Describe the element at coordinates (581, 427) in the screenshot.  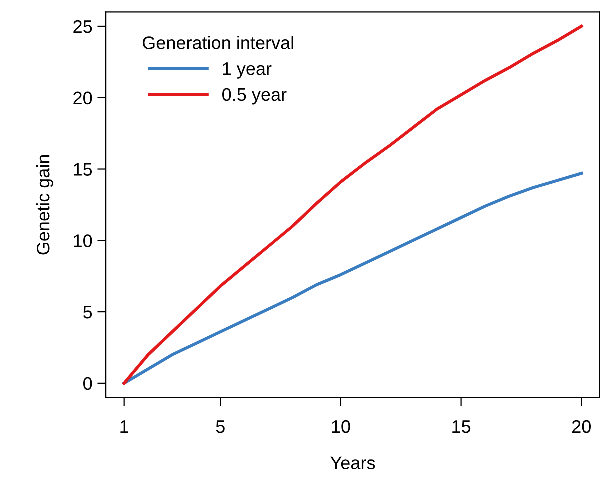
I see `x-tick-label: 20` at that location.